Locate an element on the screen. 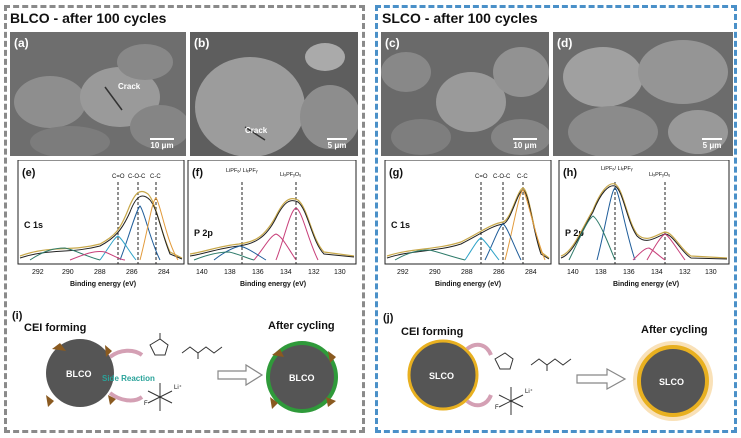  fluorine-label-i: F is located at coordinates (146, 404).